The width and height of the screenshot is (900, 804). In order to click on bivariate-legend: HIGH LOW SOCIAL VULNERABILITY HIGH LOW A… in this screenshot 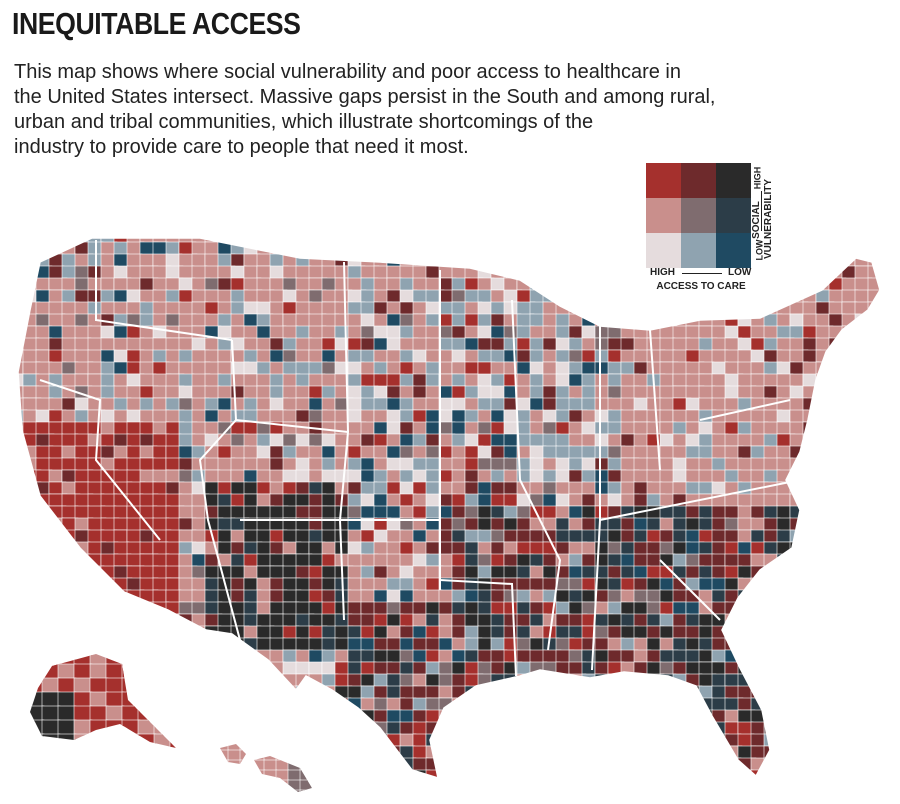, I will do `click(716, 229)`.